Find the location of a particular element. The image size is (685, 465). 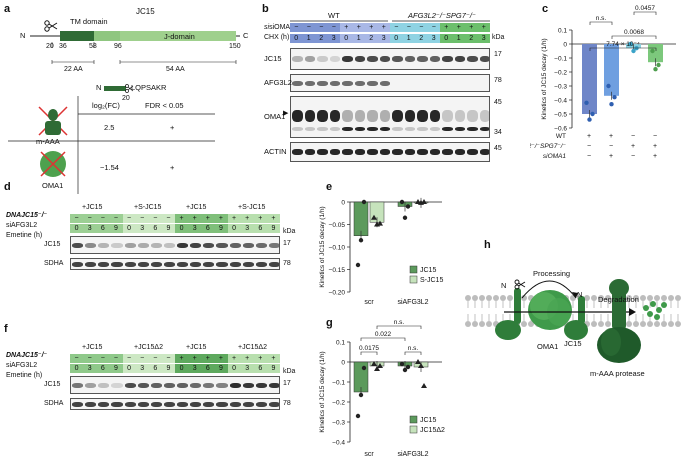

model-diagram is located at coordinates (574, 315).